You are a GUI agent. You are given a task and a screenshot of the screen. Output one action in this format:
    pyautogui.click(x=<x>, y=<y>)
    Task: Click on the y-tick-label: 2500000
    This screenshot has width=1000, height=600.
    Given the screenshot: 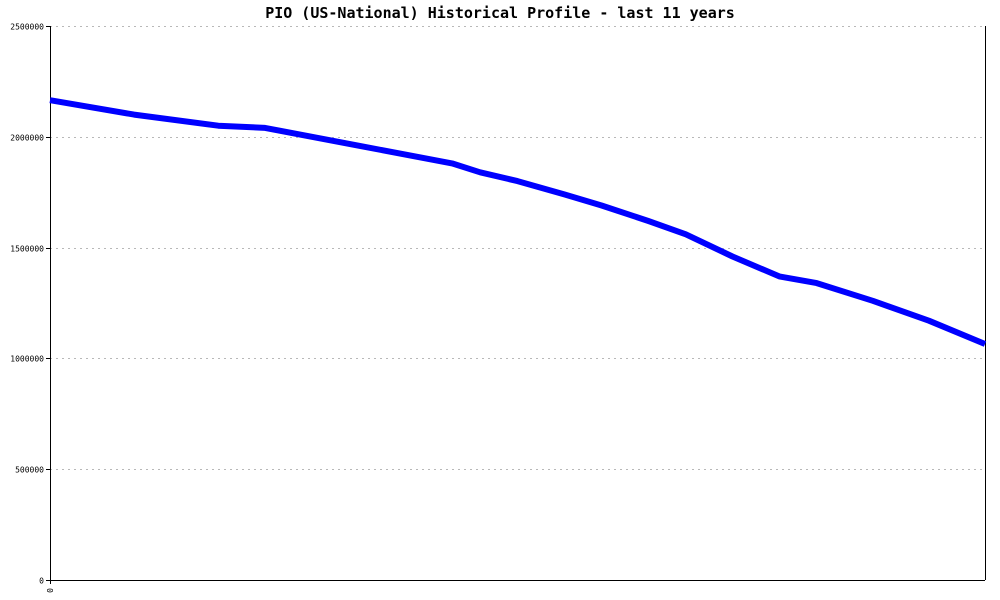 What is the action you would take?
    pyautogui.click(x=27, y=27)
    